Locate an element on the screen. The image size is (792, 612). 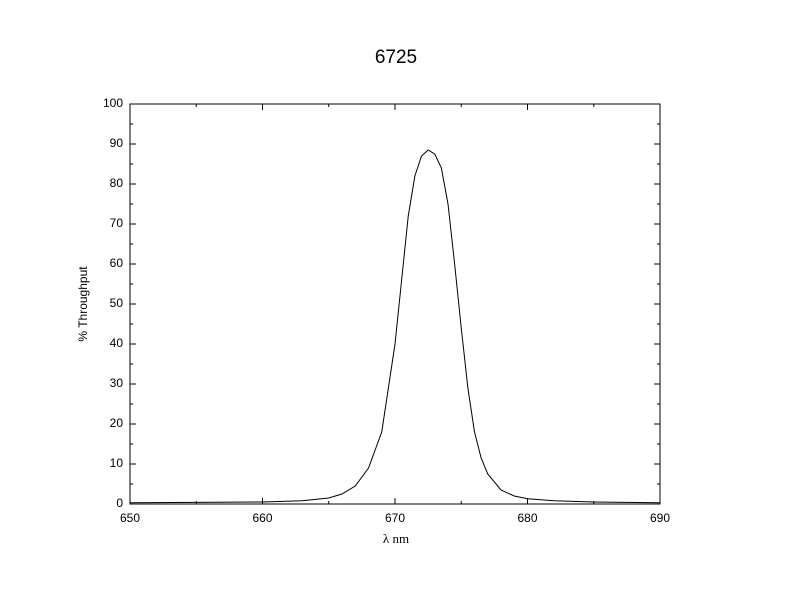
y-tick-label: 20 is located at coordinates (117, 423).